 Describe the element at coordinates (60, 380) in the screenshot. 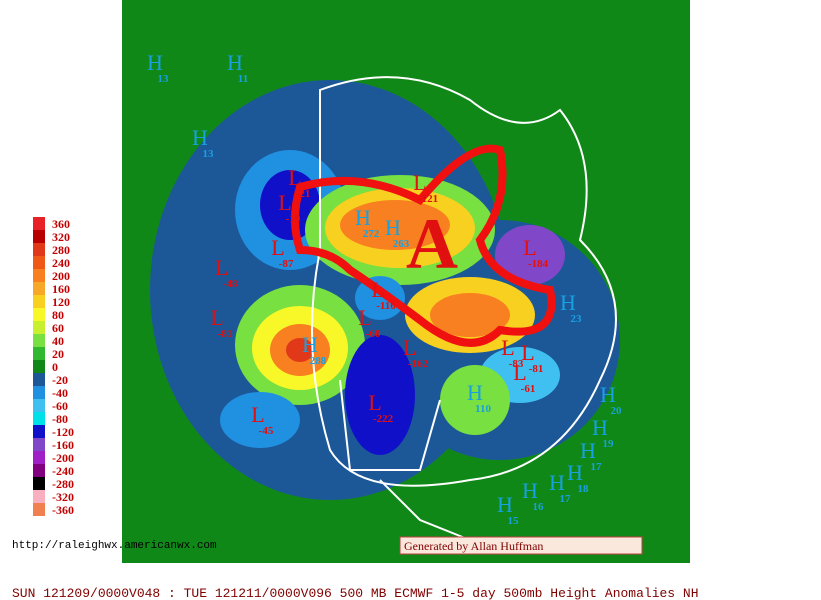

I see `legend-label: -20` at that location.